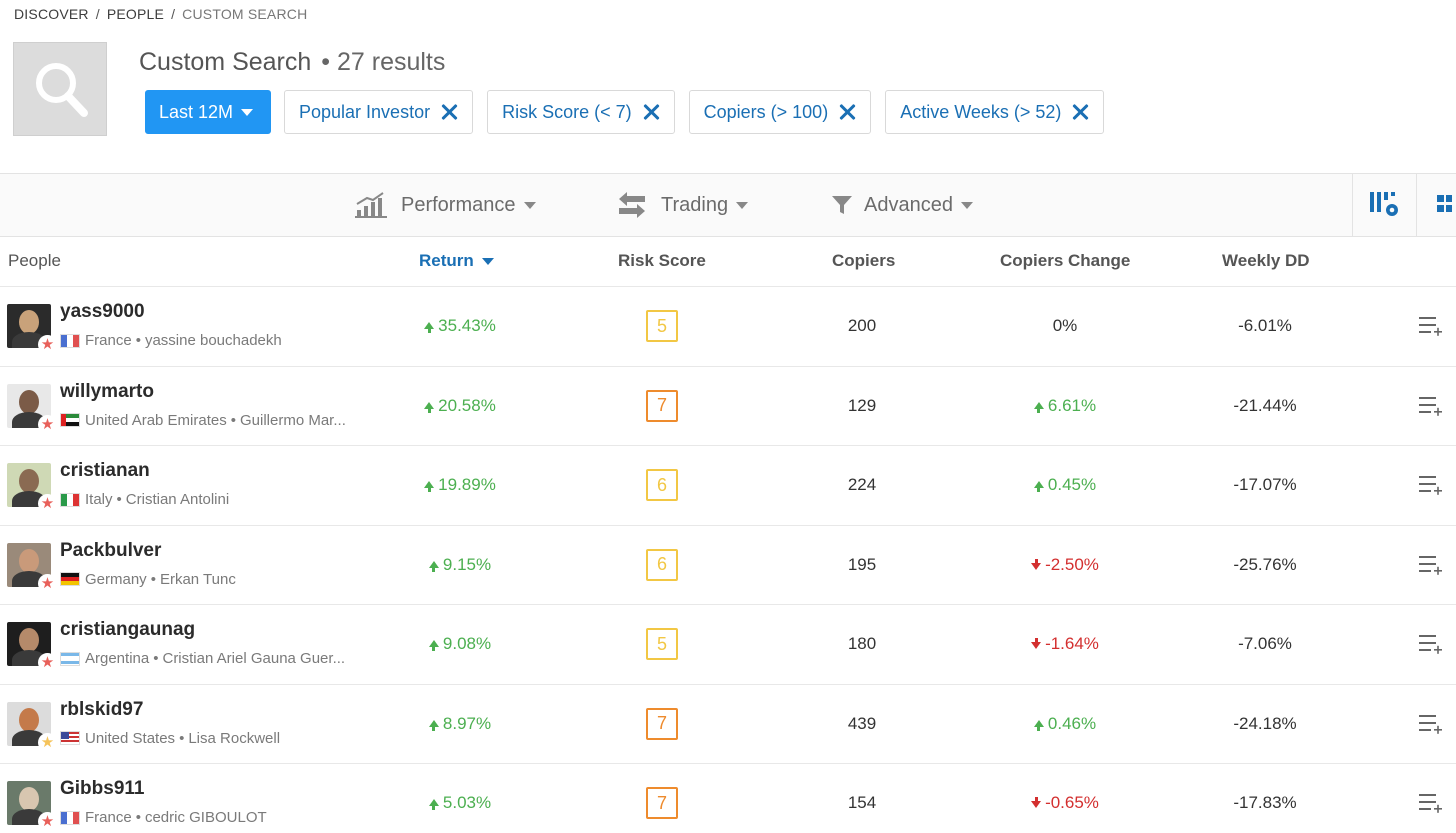  What do you see at coordinates (460, 803) in the screenshot?
I see `return-cell: 5.03%` at bounding box center [460, 803].